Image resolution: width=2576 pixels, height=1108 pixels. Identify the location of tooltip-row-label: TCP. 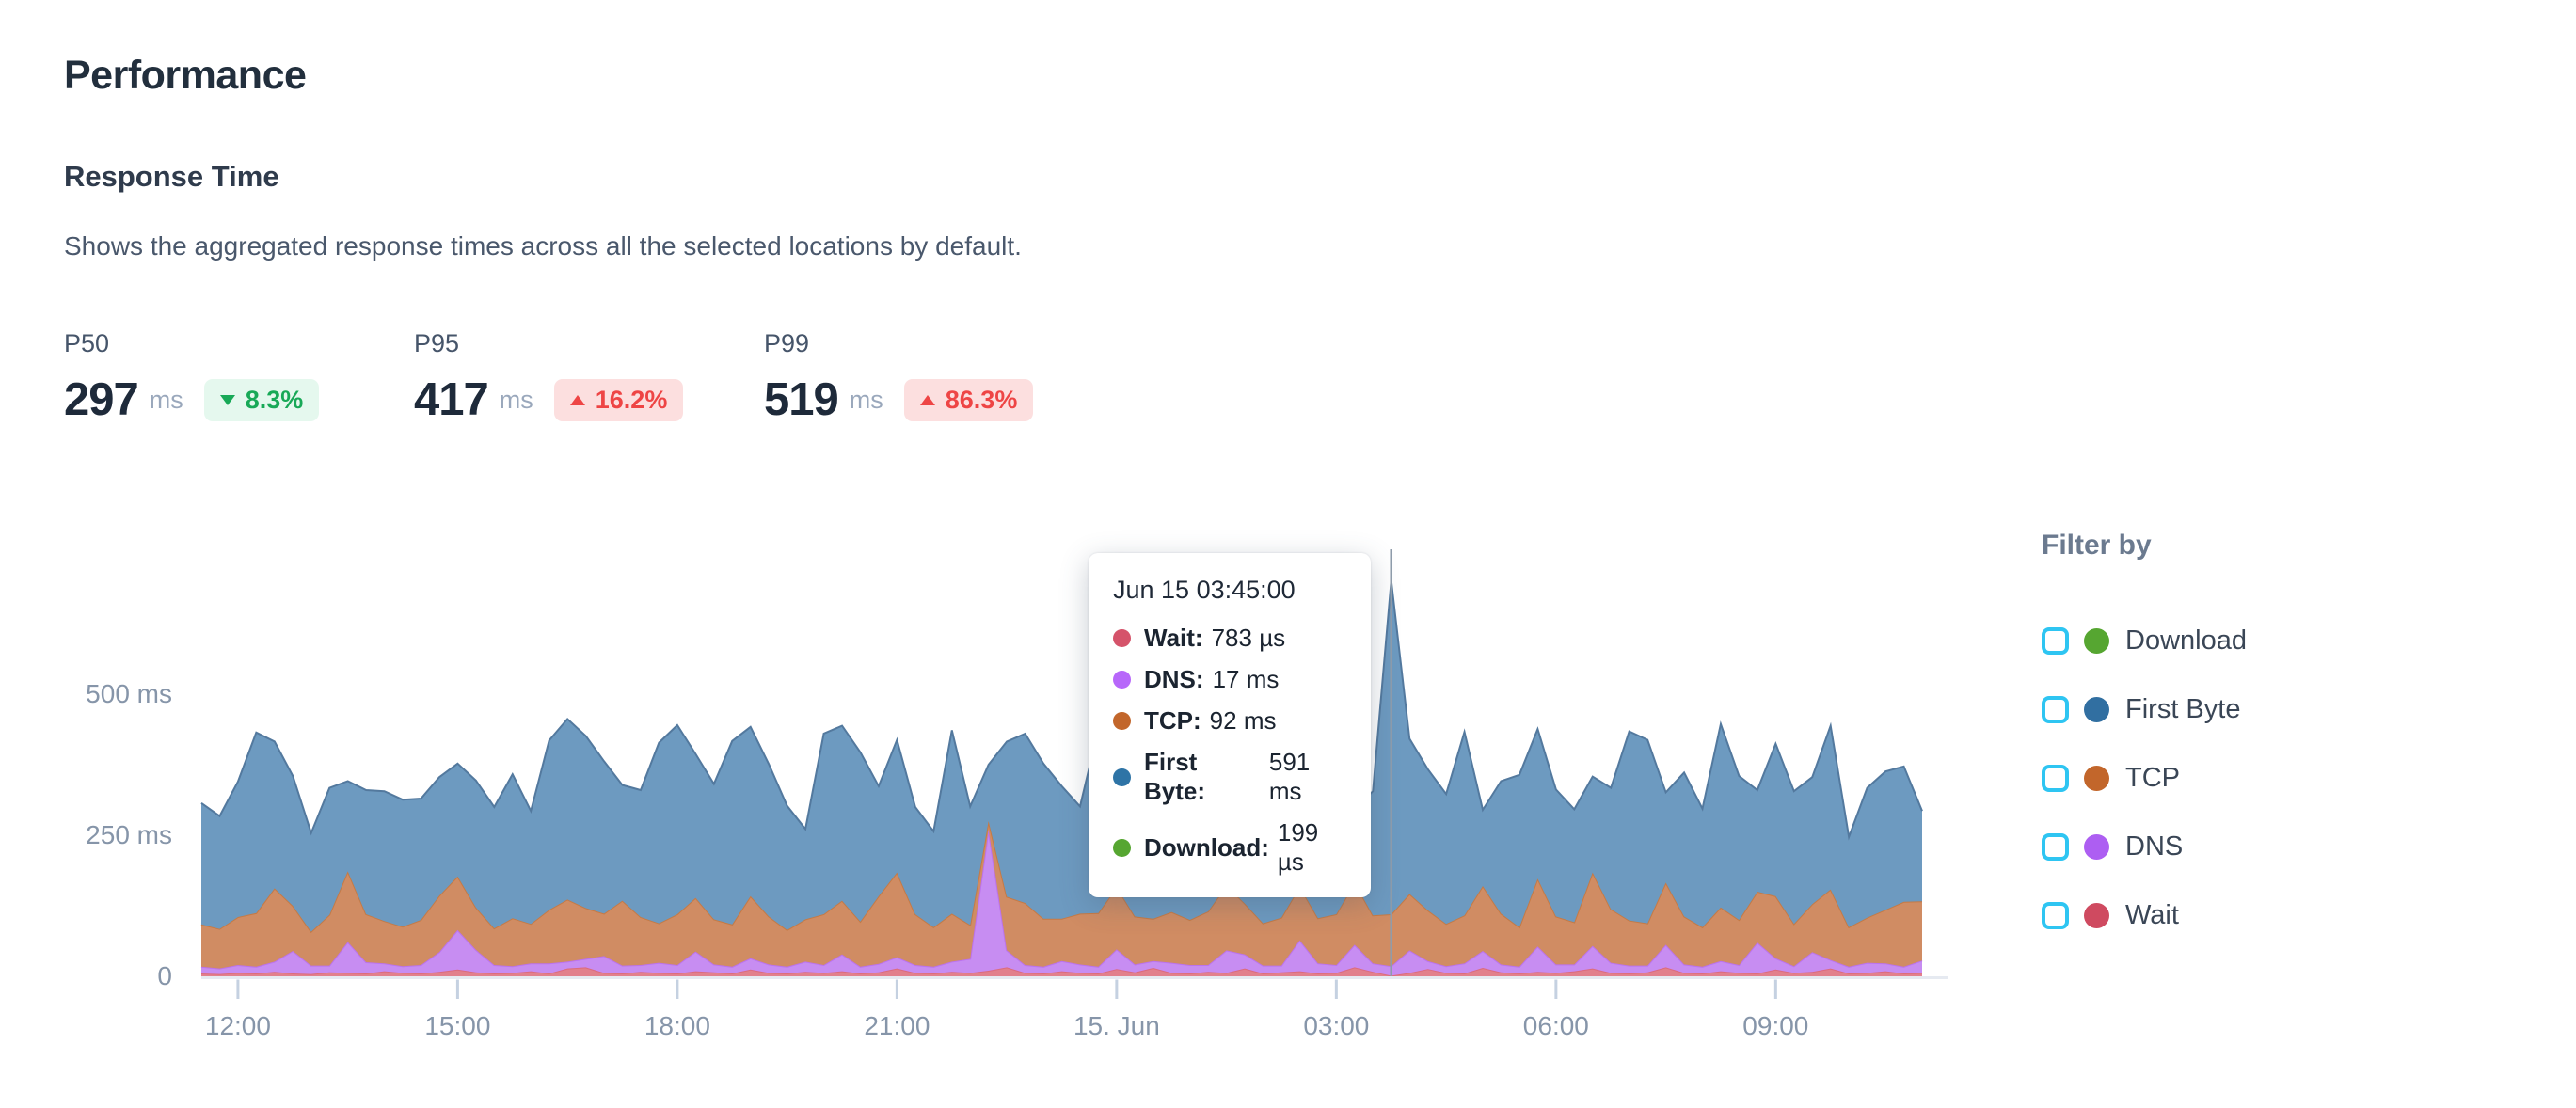
(1173, 721).